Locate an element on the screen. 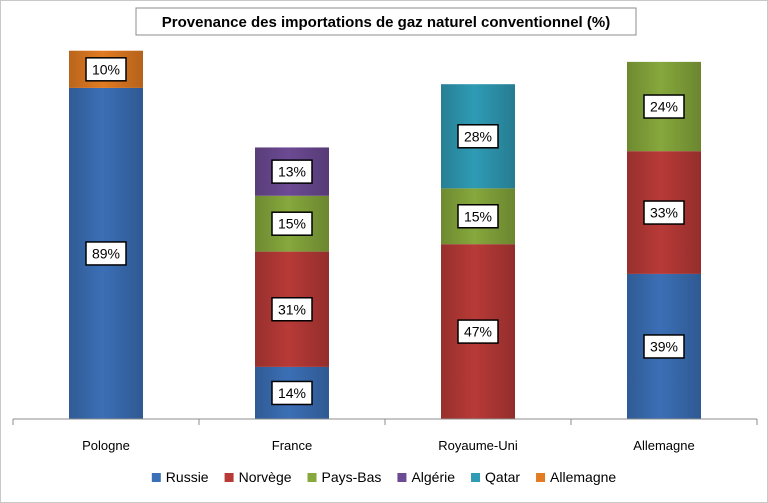  legend-label: Algérie is located at coordinates (433, 477).